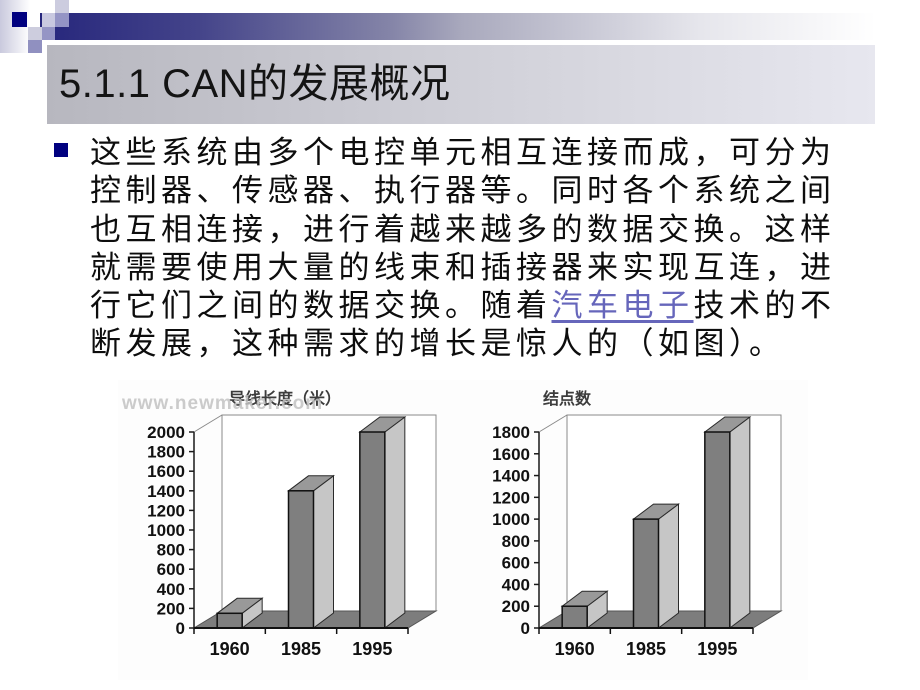  I want to click on body-line: 就需要使用大量的线束和插接器来实现互连，进, so click(463, 267).